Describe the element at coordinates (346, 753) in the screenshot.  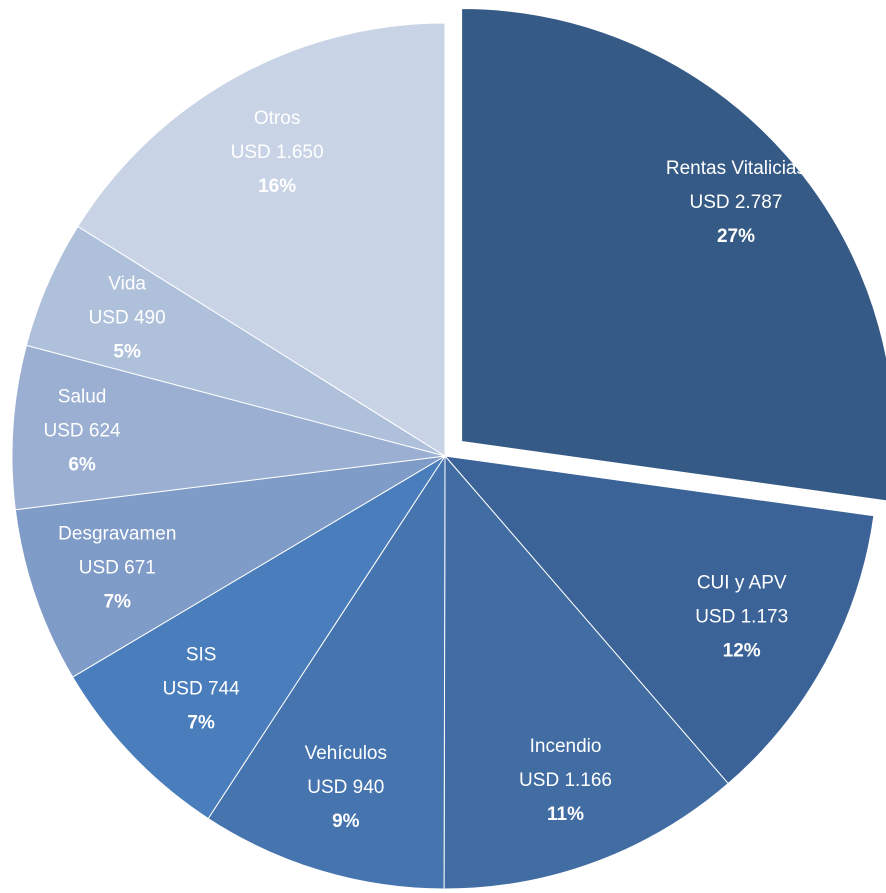
I see `slice-name: Vehículos` at that location.